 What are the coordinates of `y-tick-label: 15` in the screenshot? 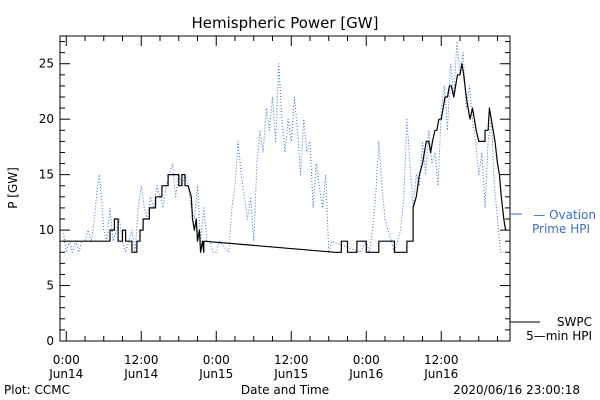 It's located at (46, 175).